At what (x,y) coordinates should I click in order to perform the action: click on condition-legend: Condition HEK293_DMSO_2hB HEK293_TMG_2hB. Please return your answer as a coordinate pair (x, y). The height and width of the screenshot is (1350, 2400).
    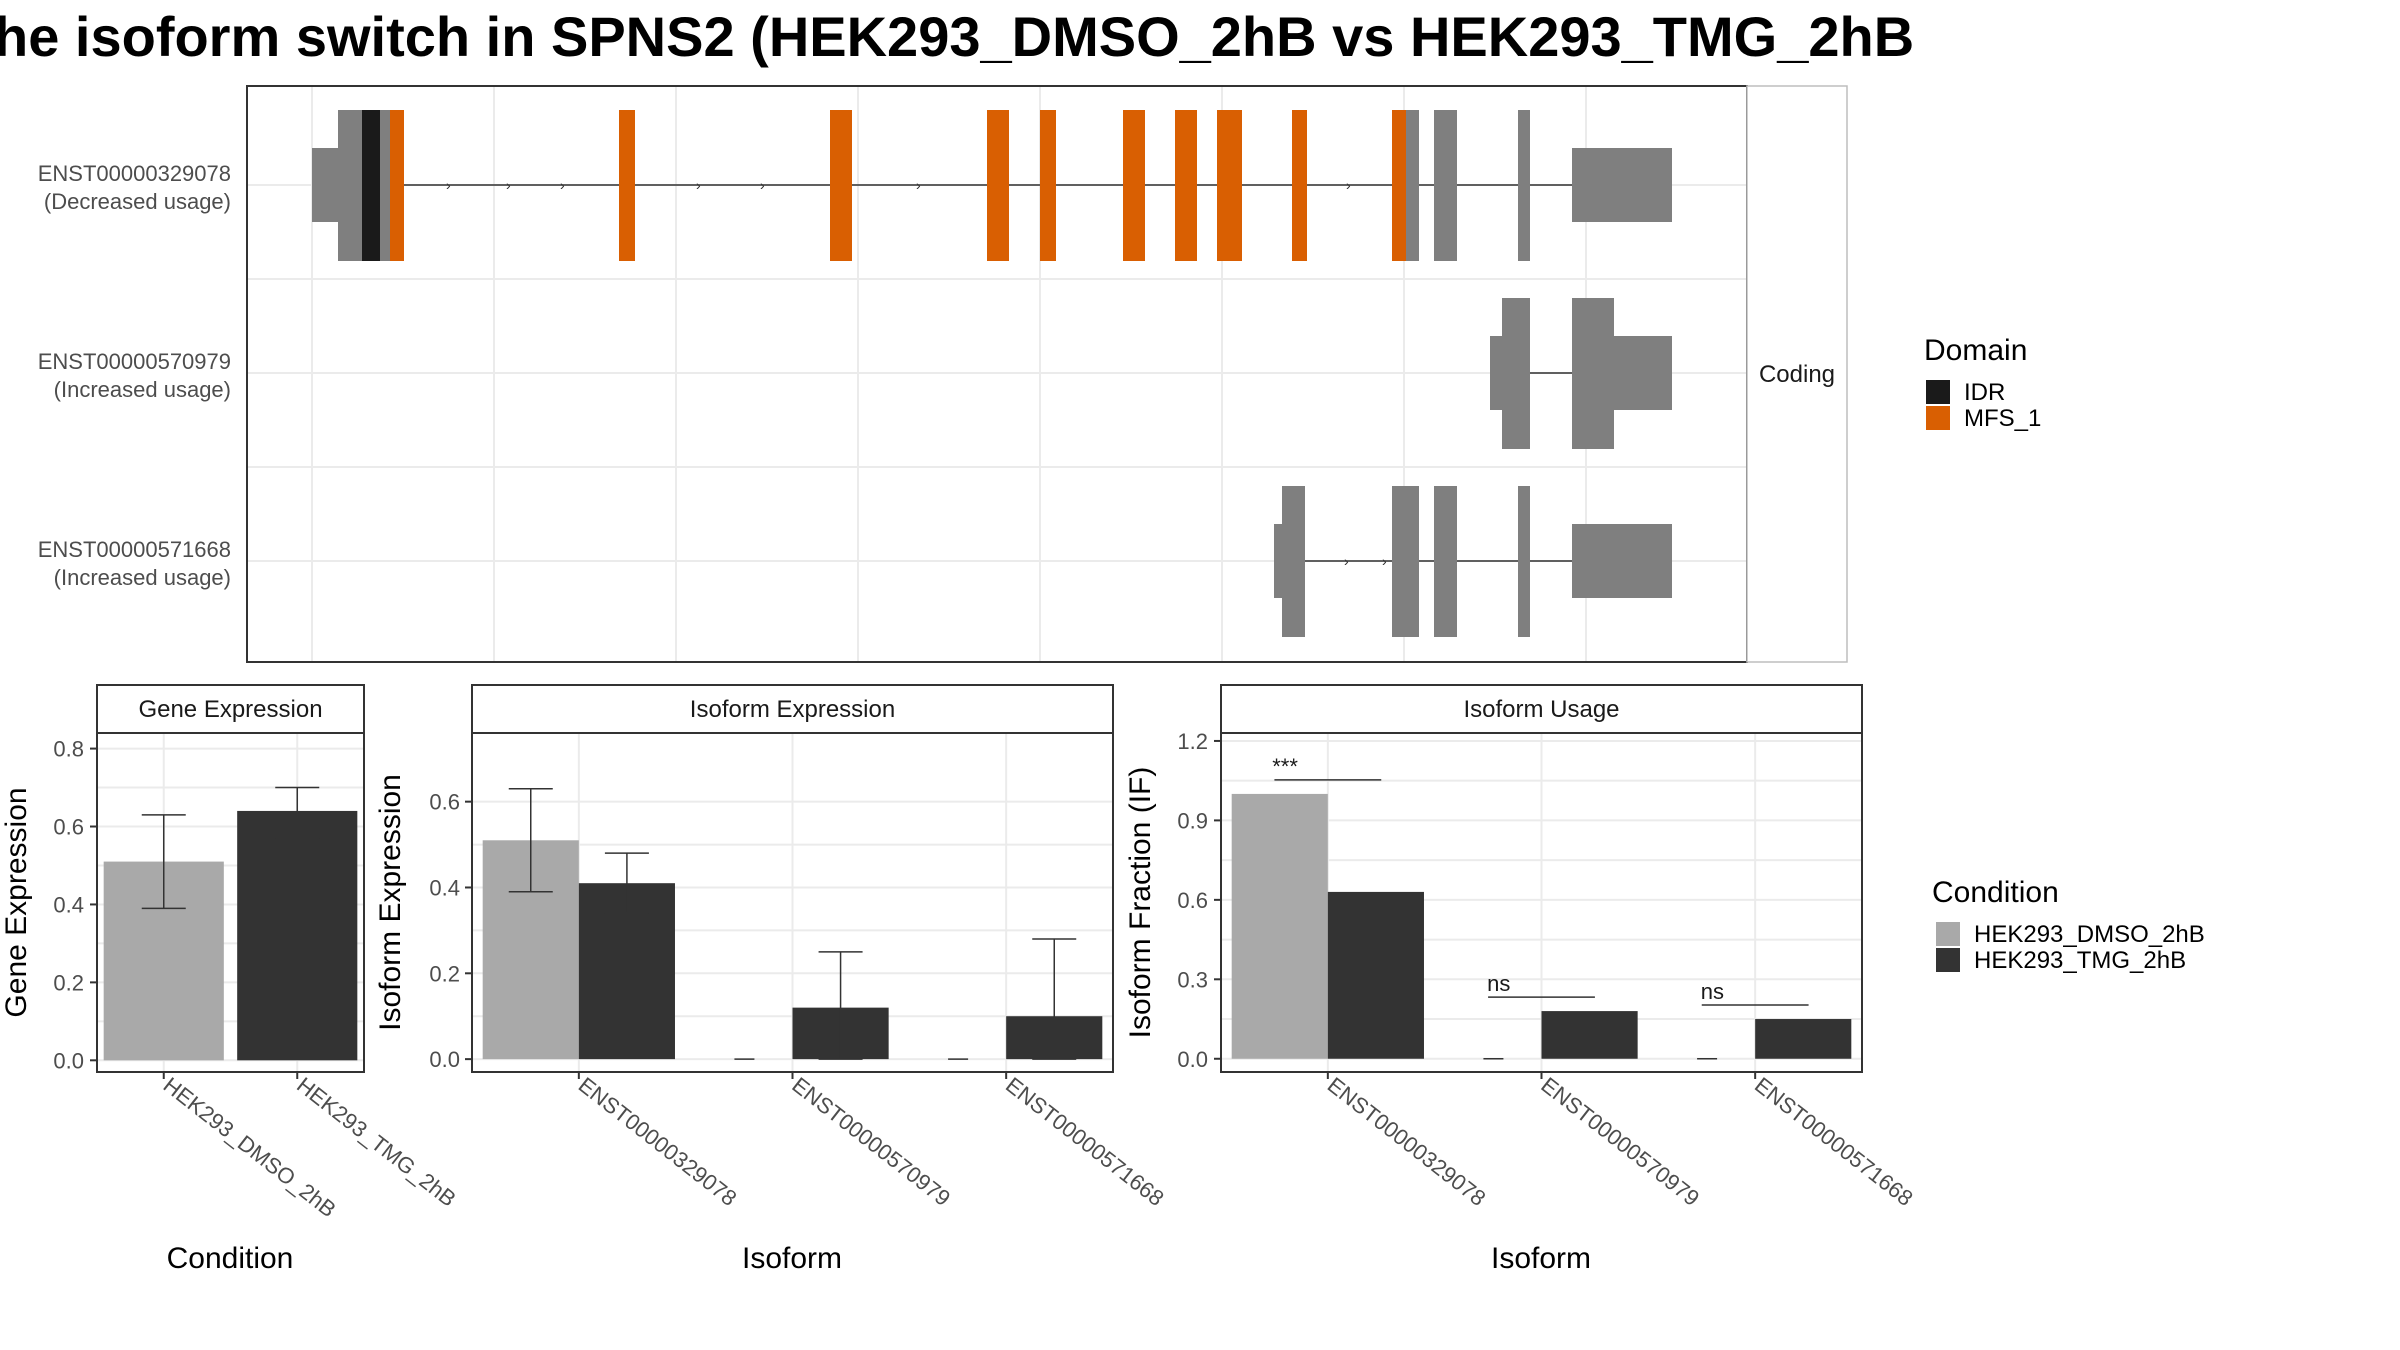
    Looking at the image, I should click on (2068, 925).